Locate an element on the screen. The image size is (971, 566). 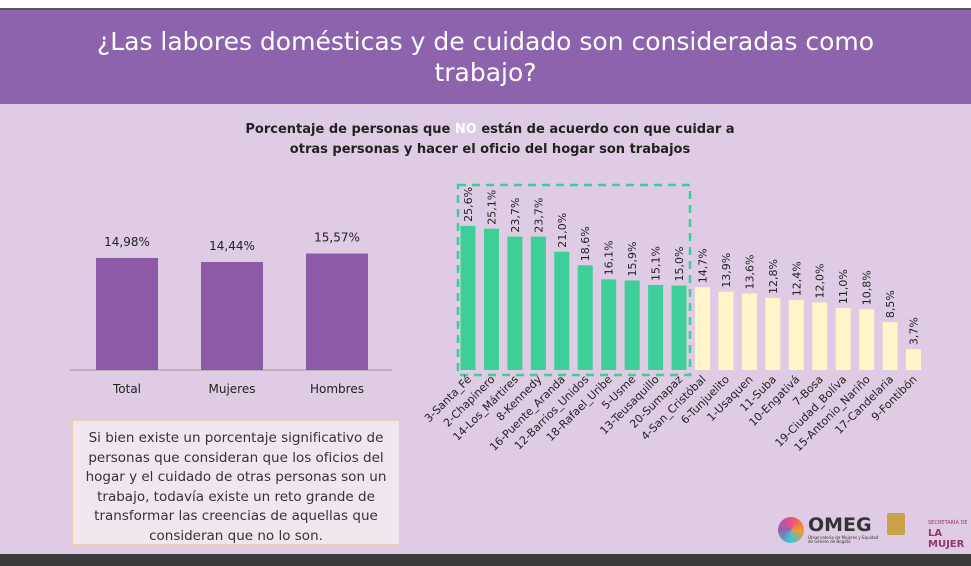
omeg-logo: OMEG is located at coordinates (840, 525).